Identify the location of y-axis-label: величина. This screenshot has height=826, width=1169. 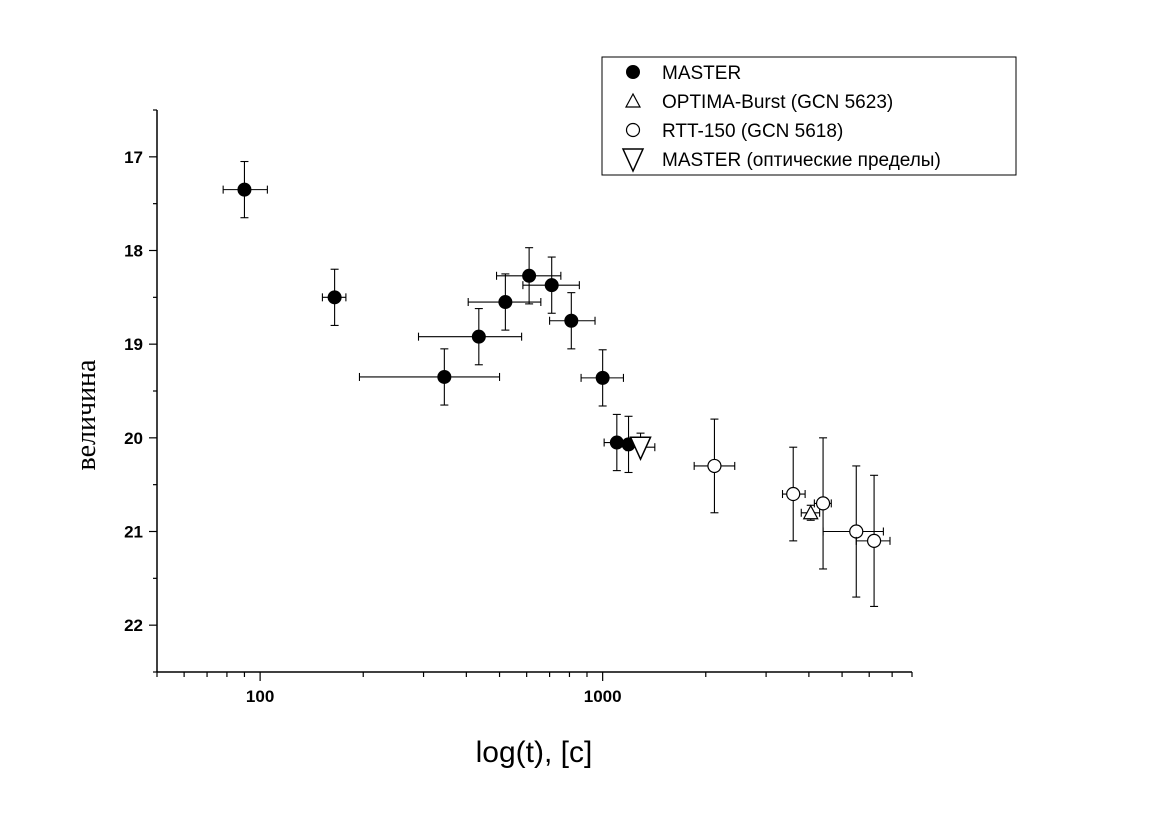
(86, 414).